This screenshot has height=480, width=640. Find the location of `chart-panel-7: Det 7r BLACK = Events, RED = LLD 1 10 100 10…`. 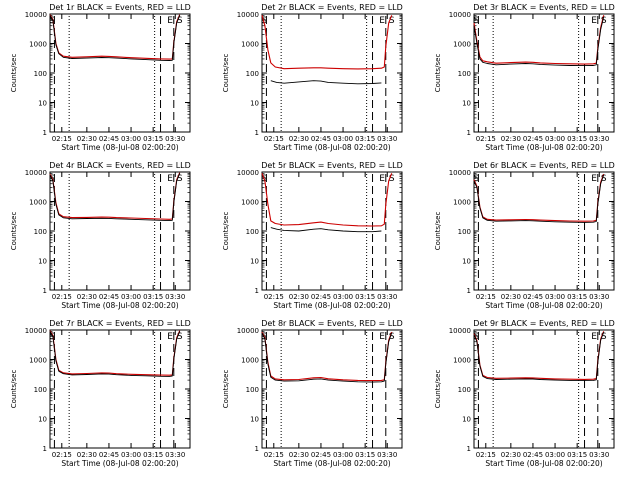

chart-panel-7: Det 7r BLACK = Events, RED = LLD 1 10 100 10… is located at coordinates (100, 393).